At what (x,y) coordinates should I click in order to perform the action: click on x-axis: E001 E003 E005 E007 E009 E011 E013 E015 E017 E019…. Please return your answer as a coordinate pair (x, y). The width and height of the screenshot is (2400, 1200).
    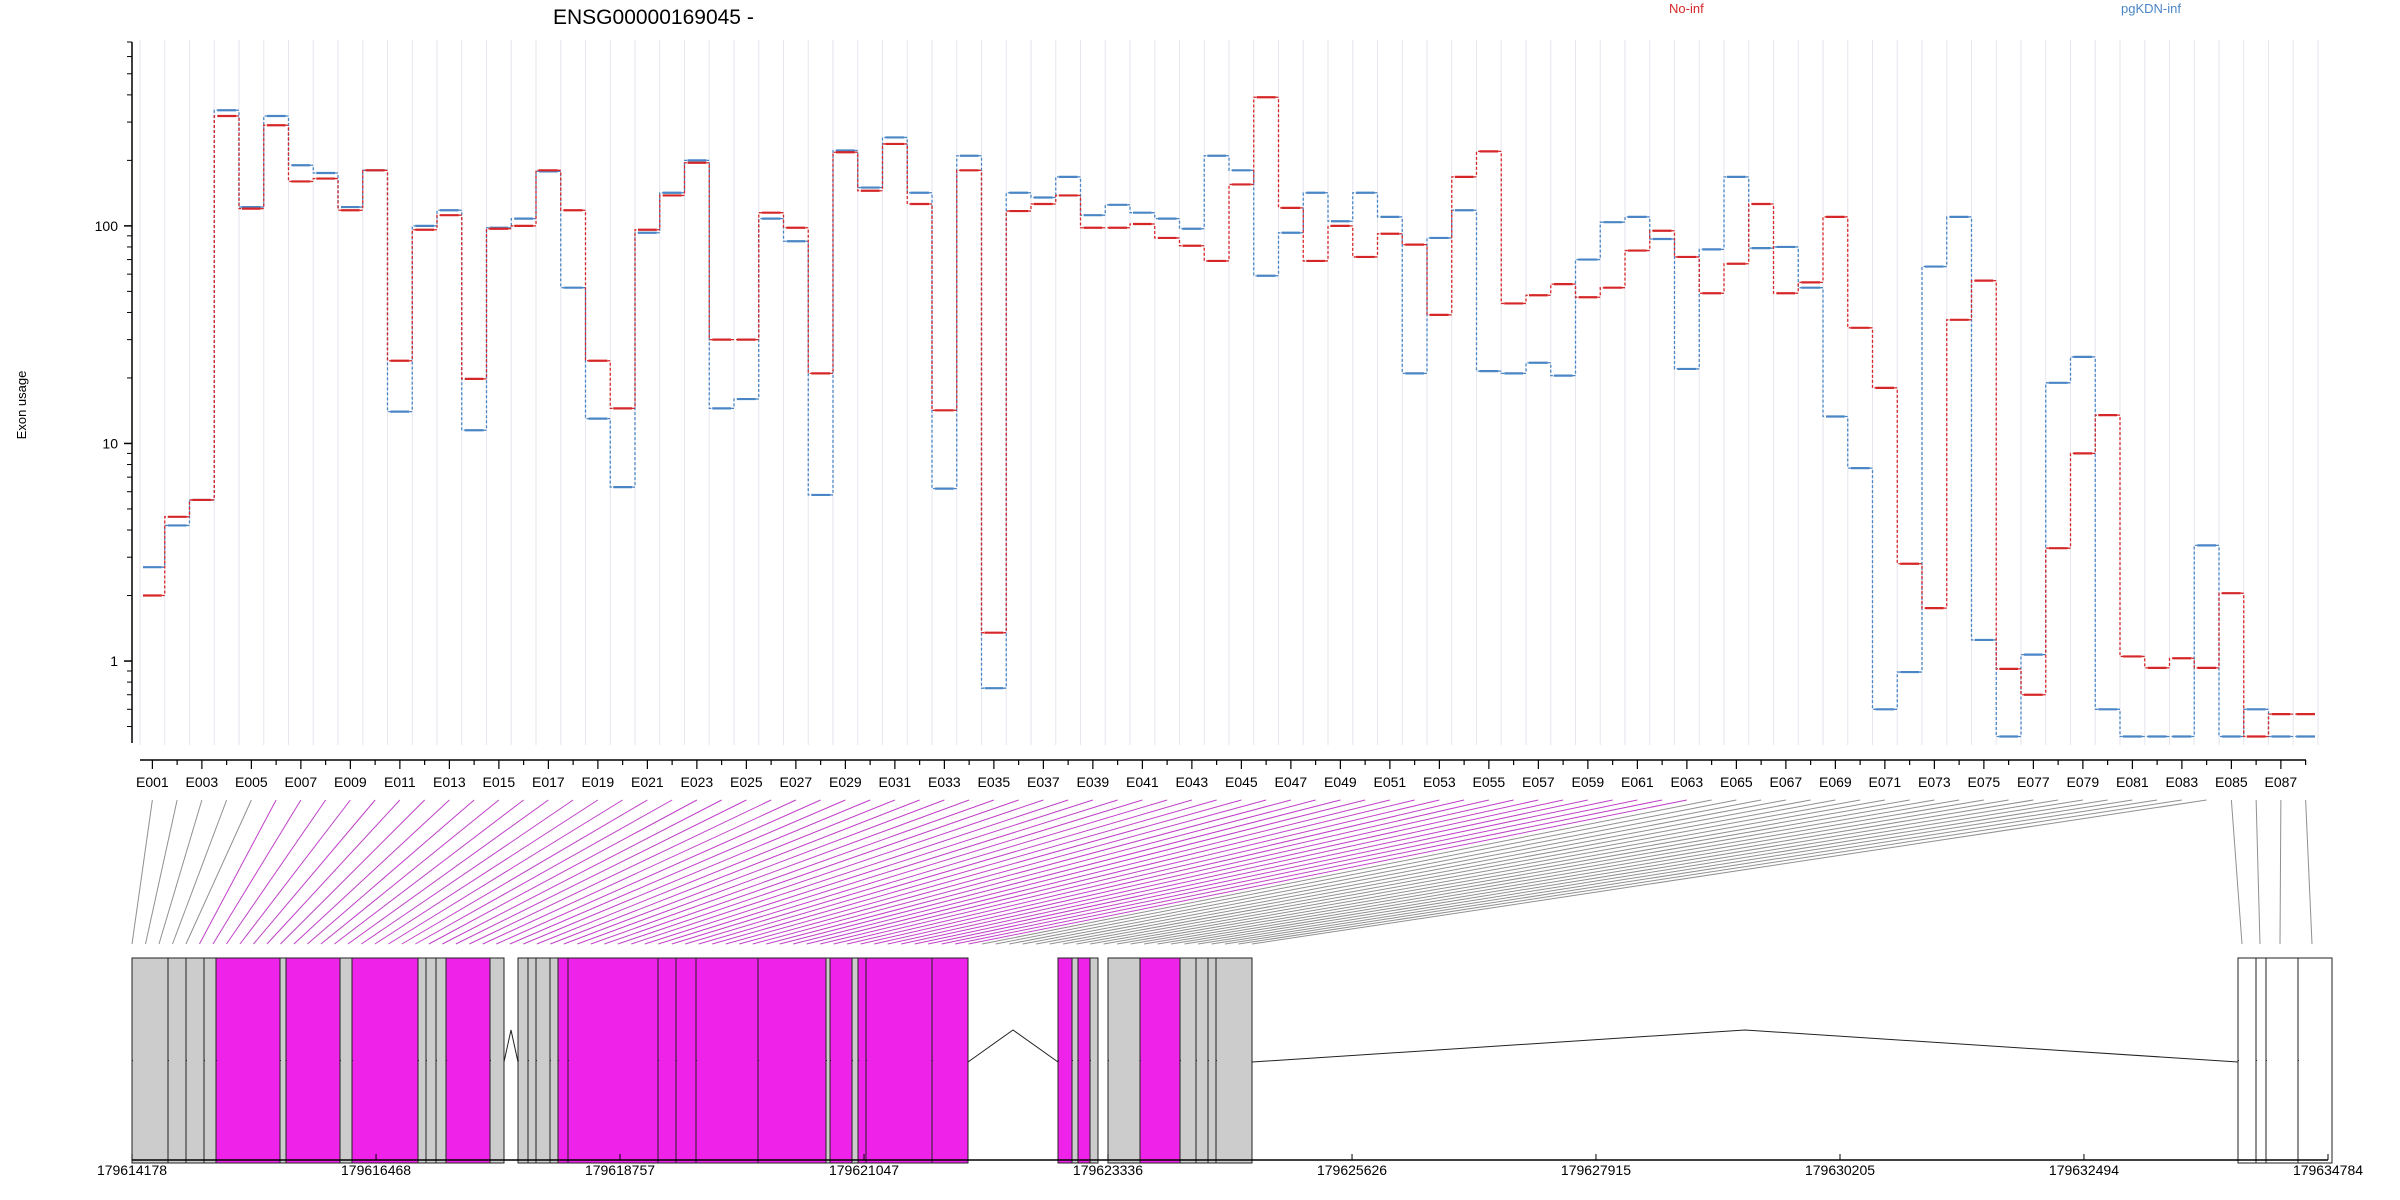
    Looking at the image, I should click on (1221, 774).